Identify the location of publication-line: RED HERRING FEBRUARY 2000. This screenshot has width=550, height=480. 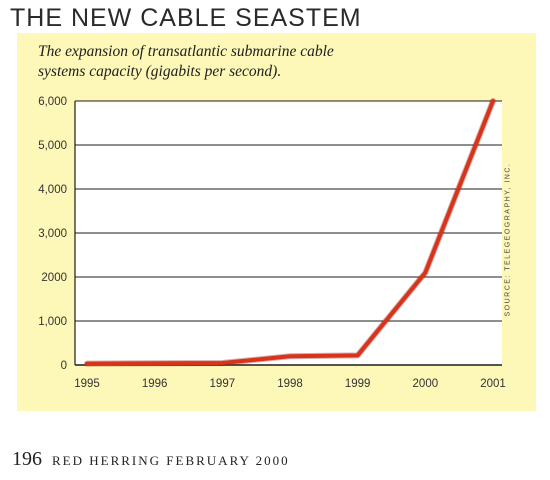
(171, 460).